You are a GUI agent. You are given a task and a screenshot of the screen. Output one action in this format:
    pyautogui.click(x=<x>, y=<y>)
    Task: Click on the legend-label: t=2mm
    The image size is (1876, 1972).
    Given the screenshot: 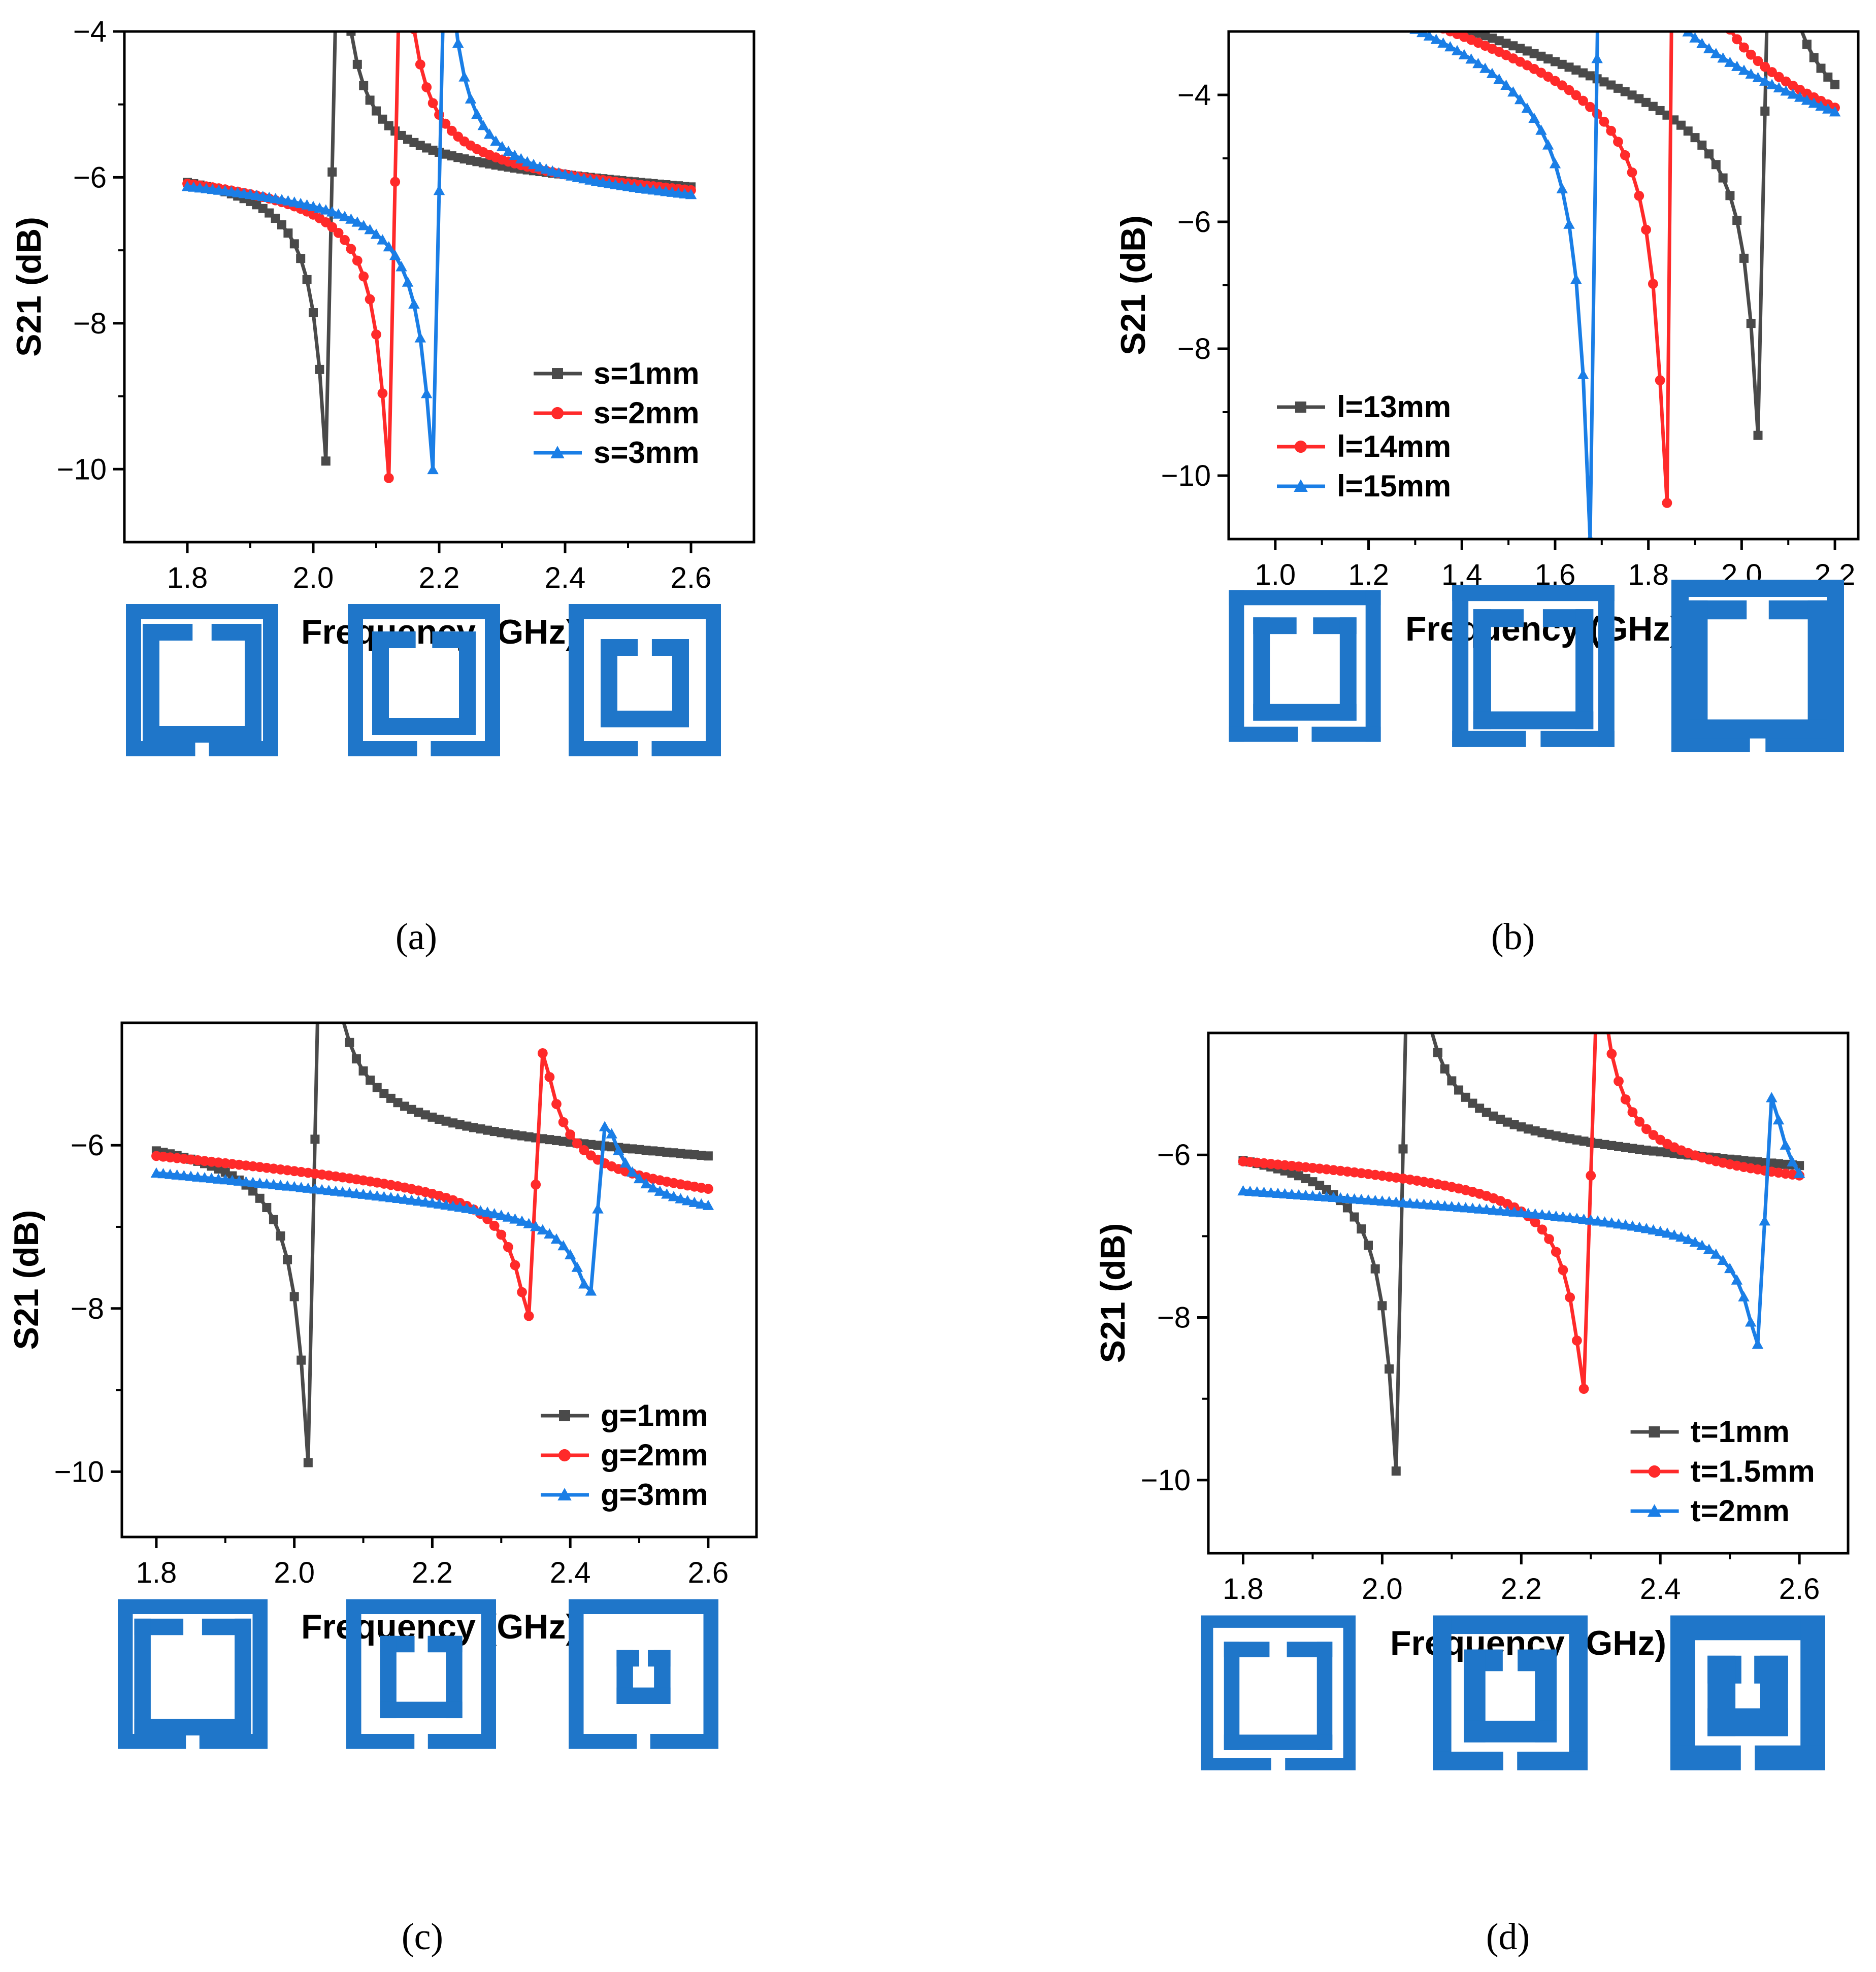 What is the action you would take?
    pyautogui.click(x=1740, y=1511)
    